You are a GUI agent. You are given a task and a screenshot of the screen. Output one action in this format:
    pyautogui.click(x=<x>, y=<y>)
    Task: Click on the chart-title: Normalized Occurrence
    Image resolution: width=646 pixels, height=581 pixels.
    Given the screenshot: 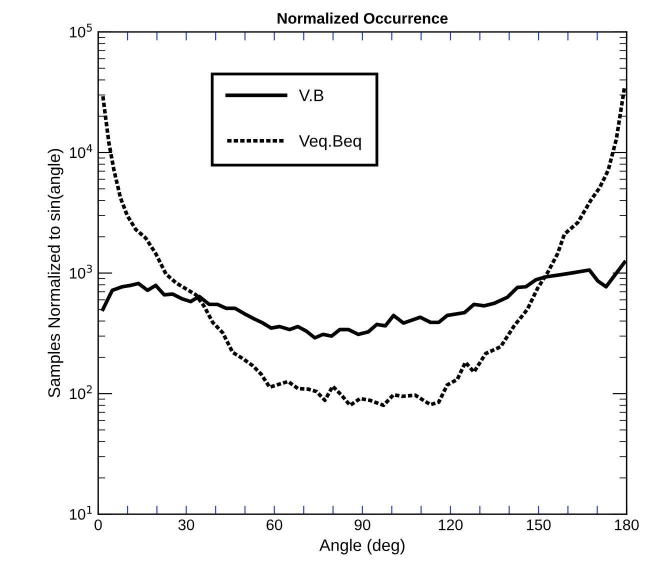 What is the action you would take?
    pyautogui.click(x=363, y=18)
    